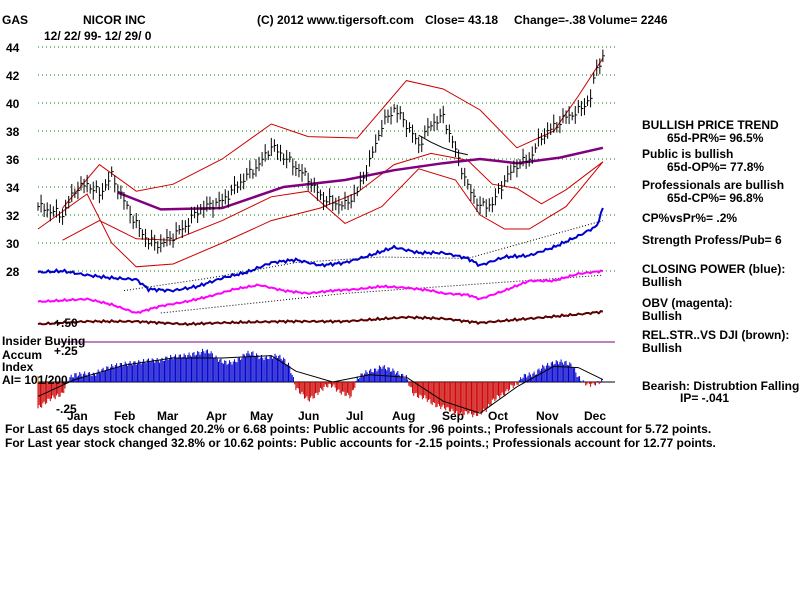 The height and width of the screenshot is (600, 800). Describe the element at coordinates (98, 36) in the screenshot. I see `date-range: 12/ 22/ 99- 12/ 29/ 0` at that location.